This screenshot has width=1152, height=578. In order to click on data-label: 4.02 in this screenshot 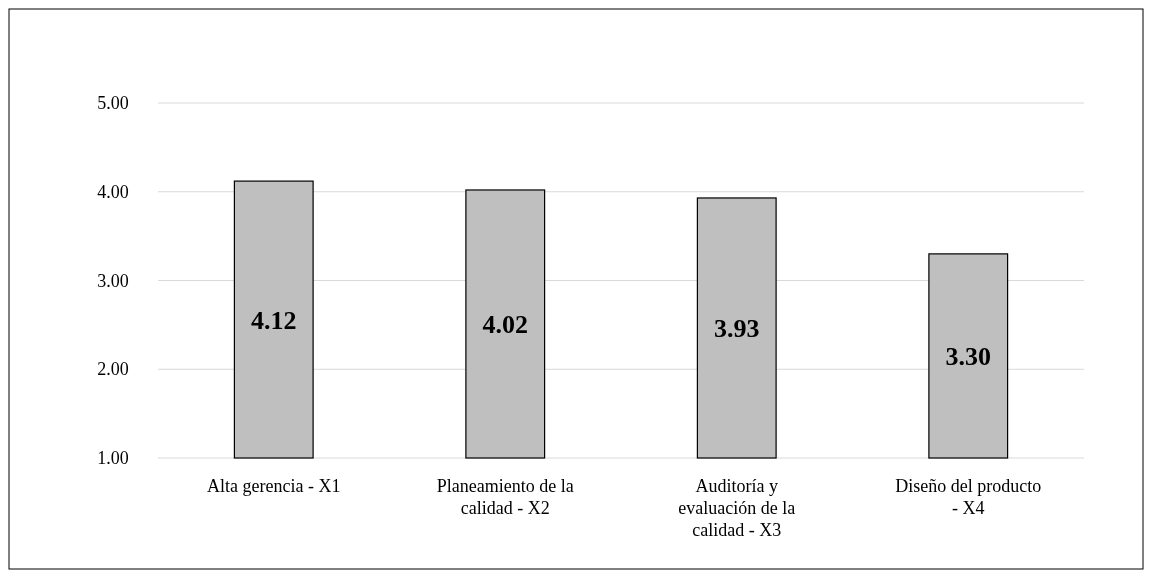, I will do `click(505, 324)`.